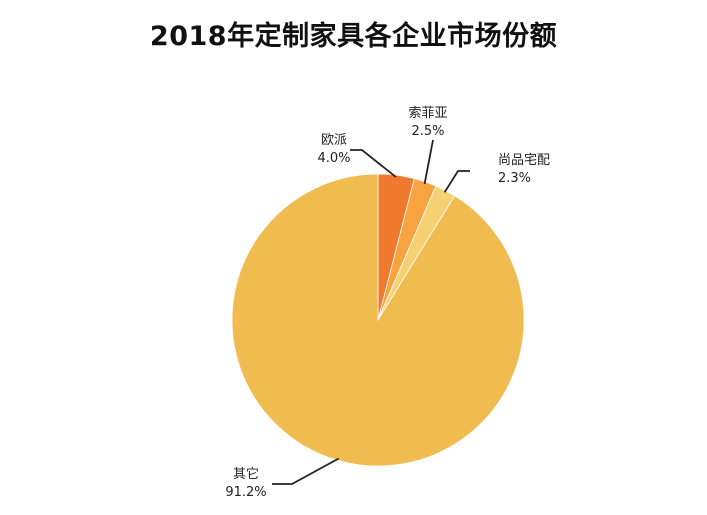 The height and width of the screenshot is (515, 707). What do you see at coordinates (245, 492) in the screenshot?
I see `slice-value-label: 91.2%` at bounding box center [245, 492].